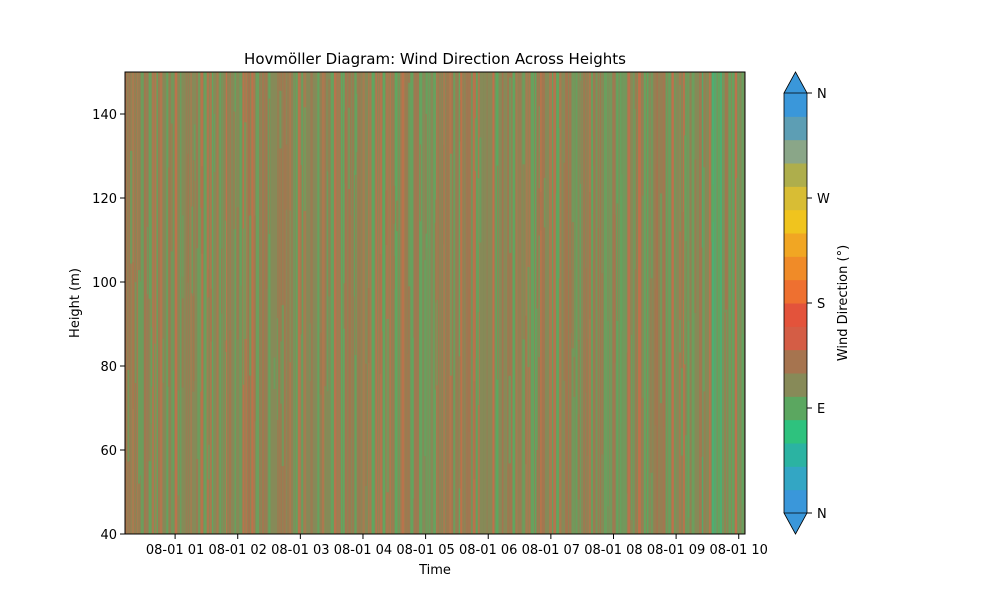  Describe the element at coordinates (551, 550) in the screenshot. I see `x-tick-label: 08-01 07` at that location.